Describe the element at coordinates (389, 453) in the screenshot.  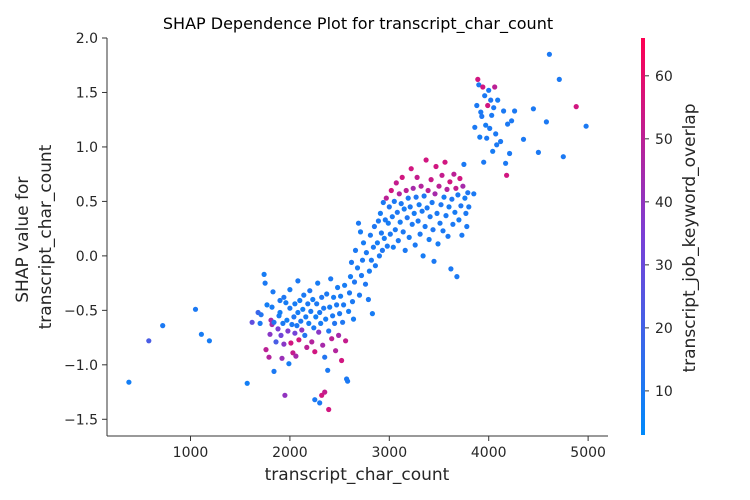
I see `x-tick-label: 3000` at that location.